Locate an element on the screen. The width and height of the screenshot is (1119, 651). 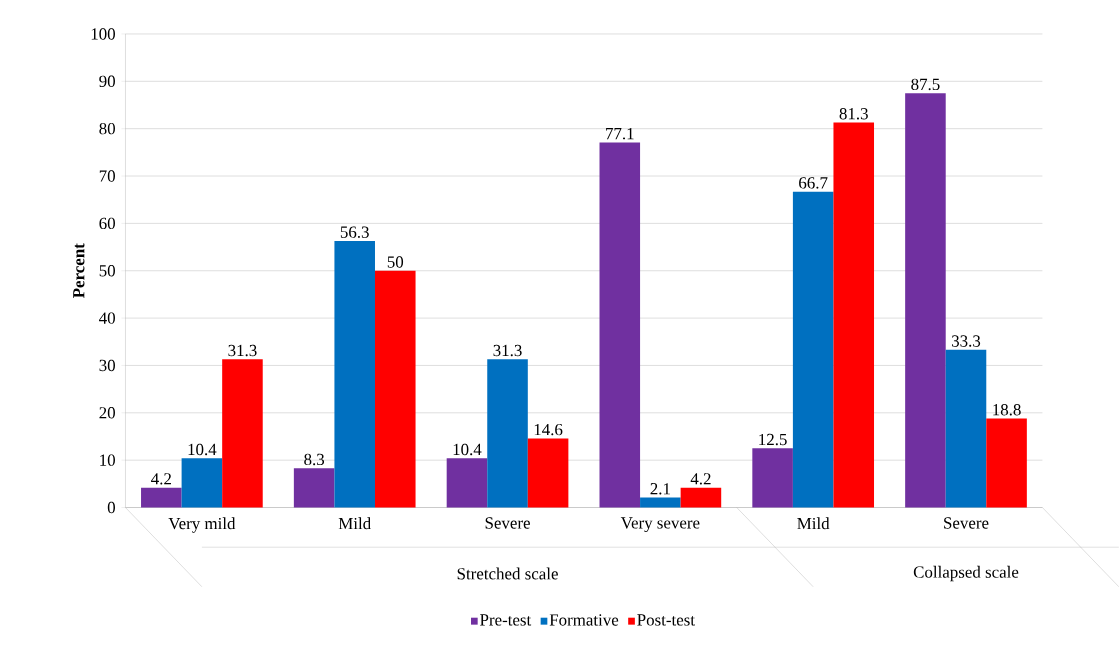
y-tick-label: 20 is located at coordinates (107, 413).